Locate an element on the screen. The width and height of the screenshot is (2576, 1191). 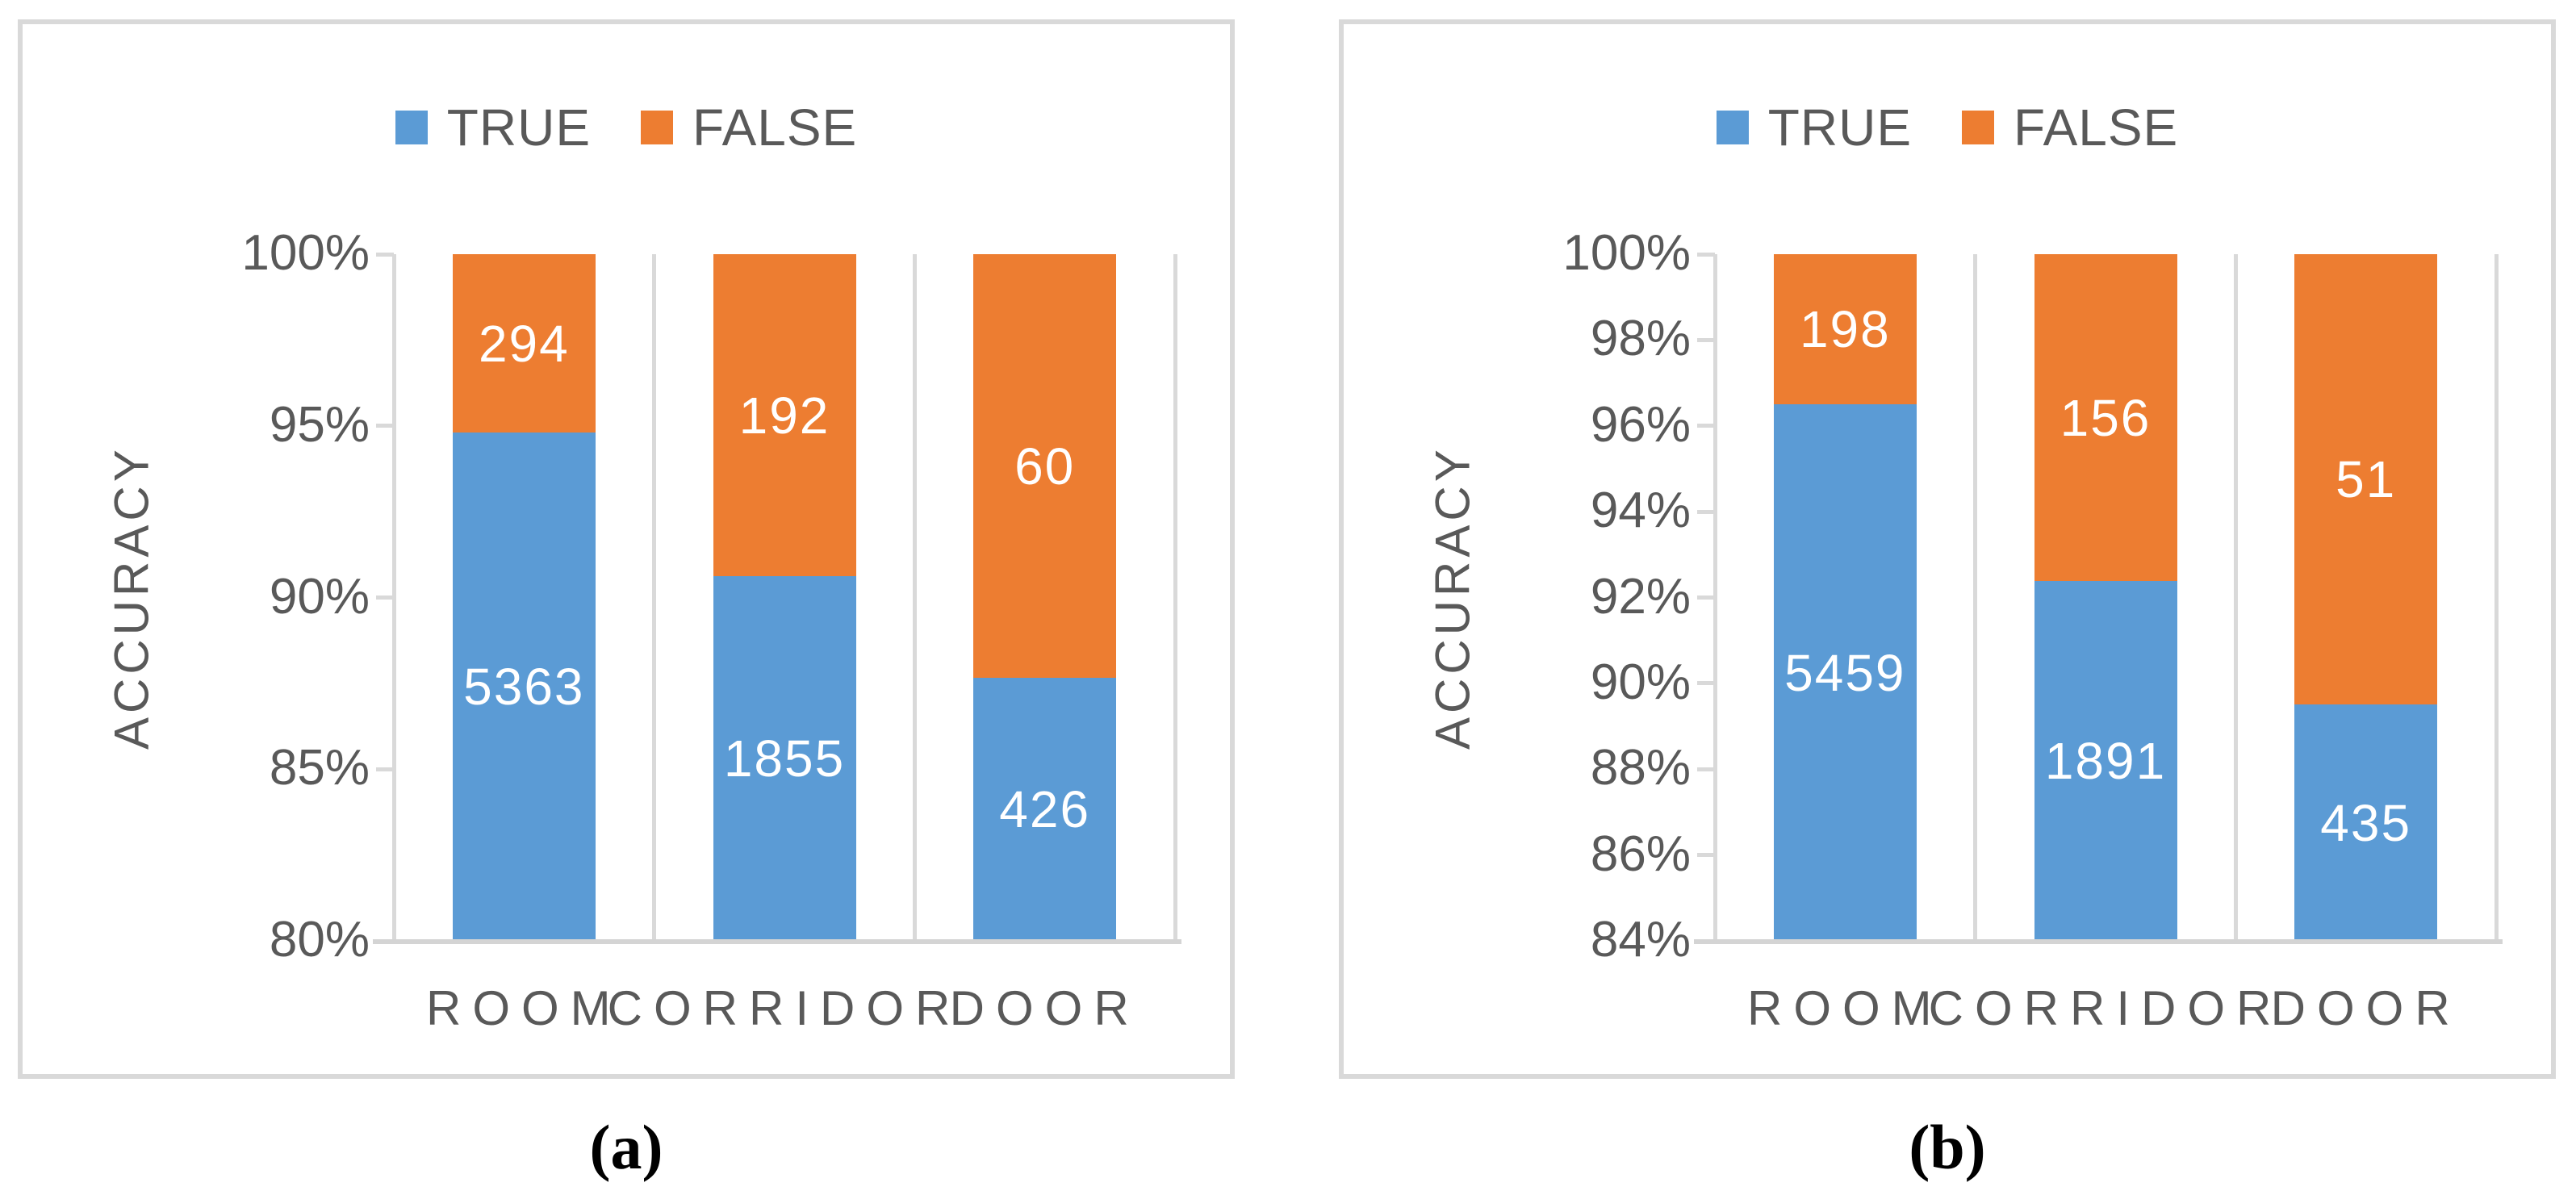
caption-a: (a) is located at coordinates (626, 1147).